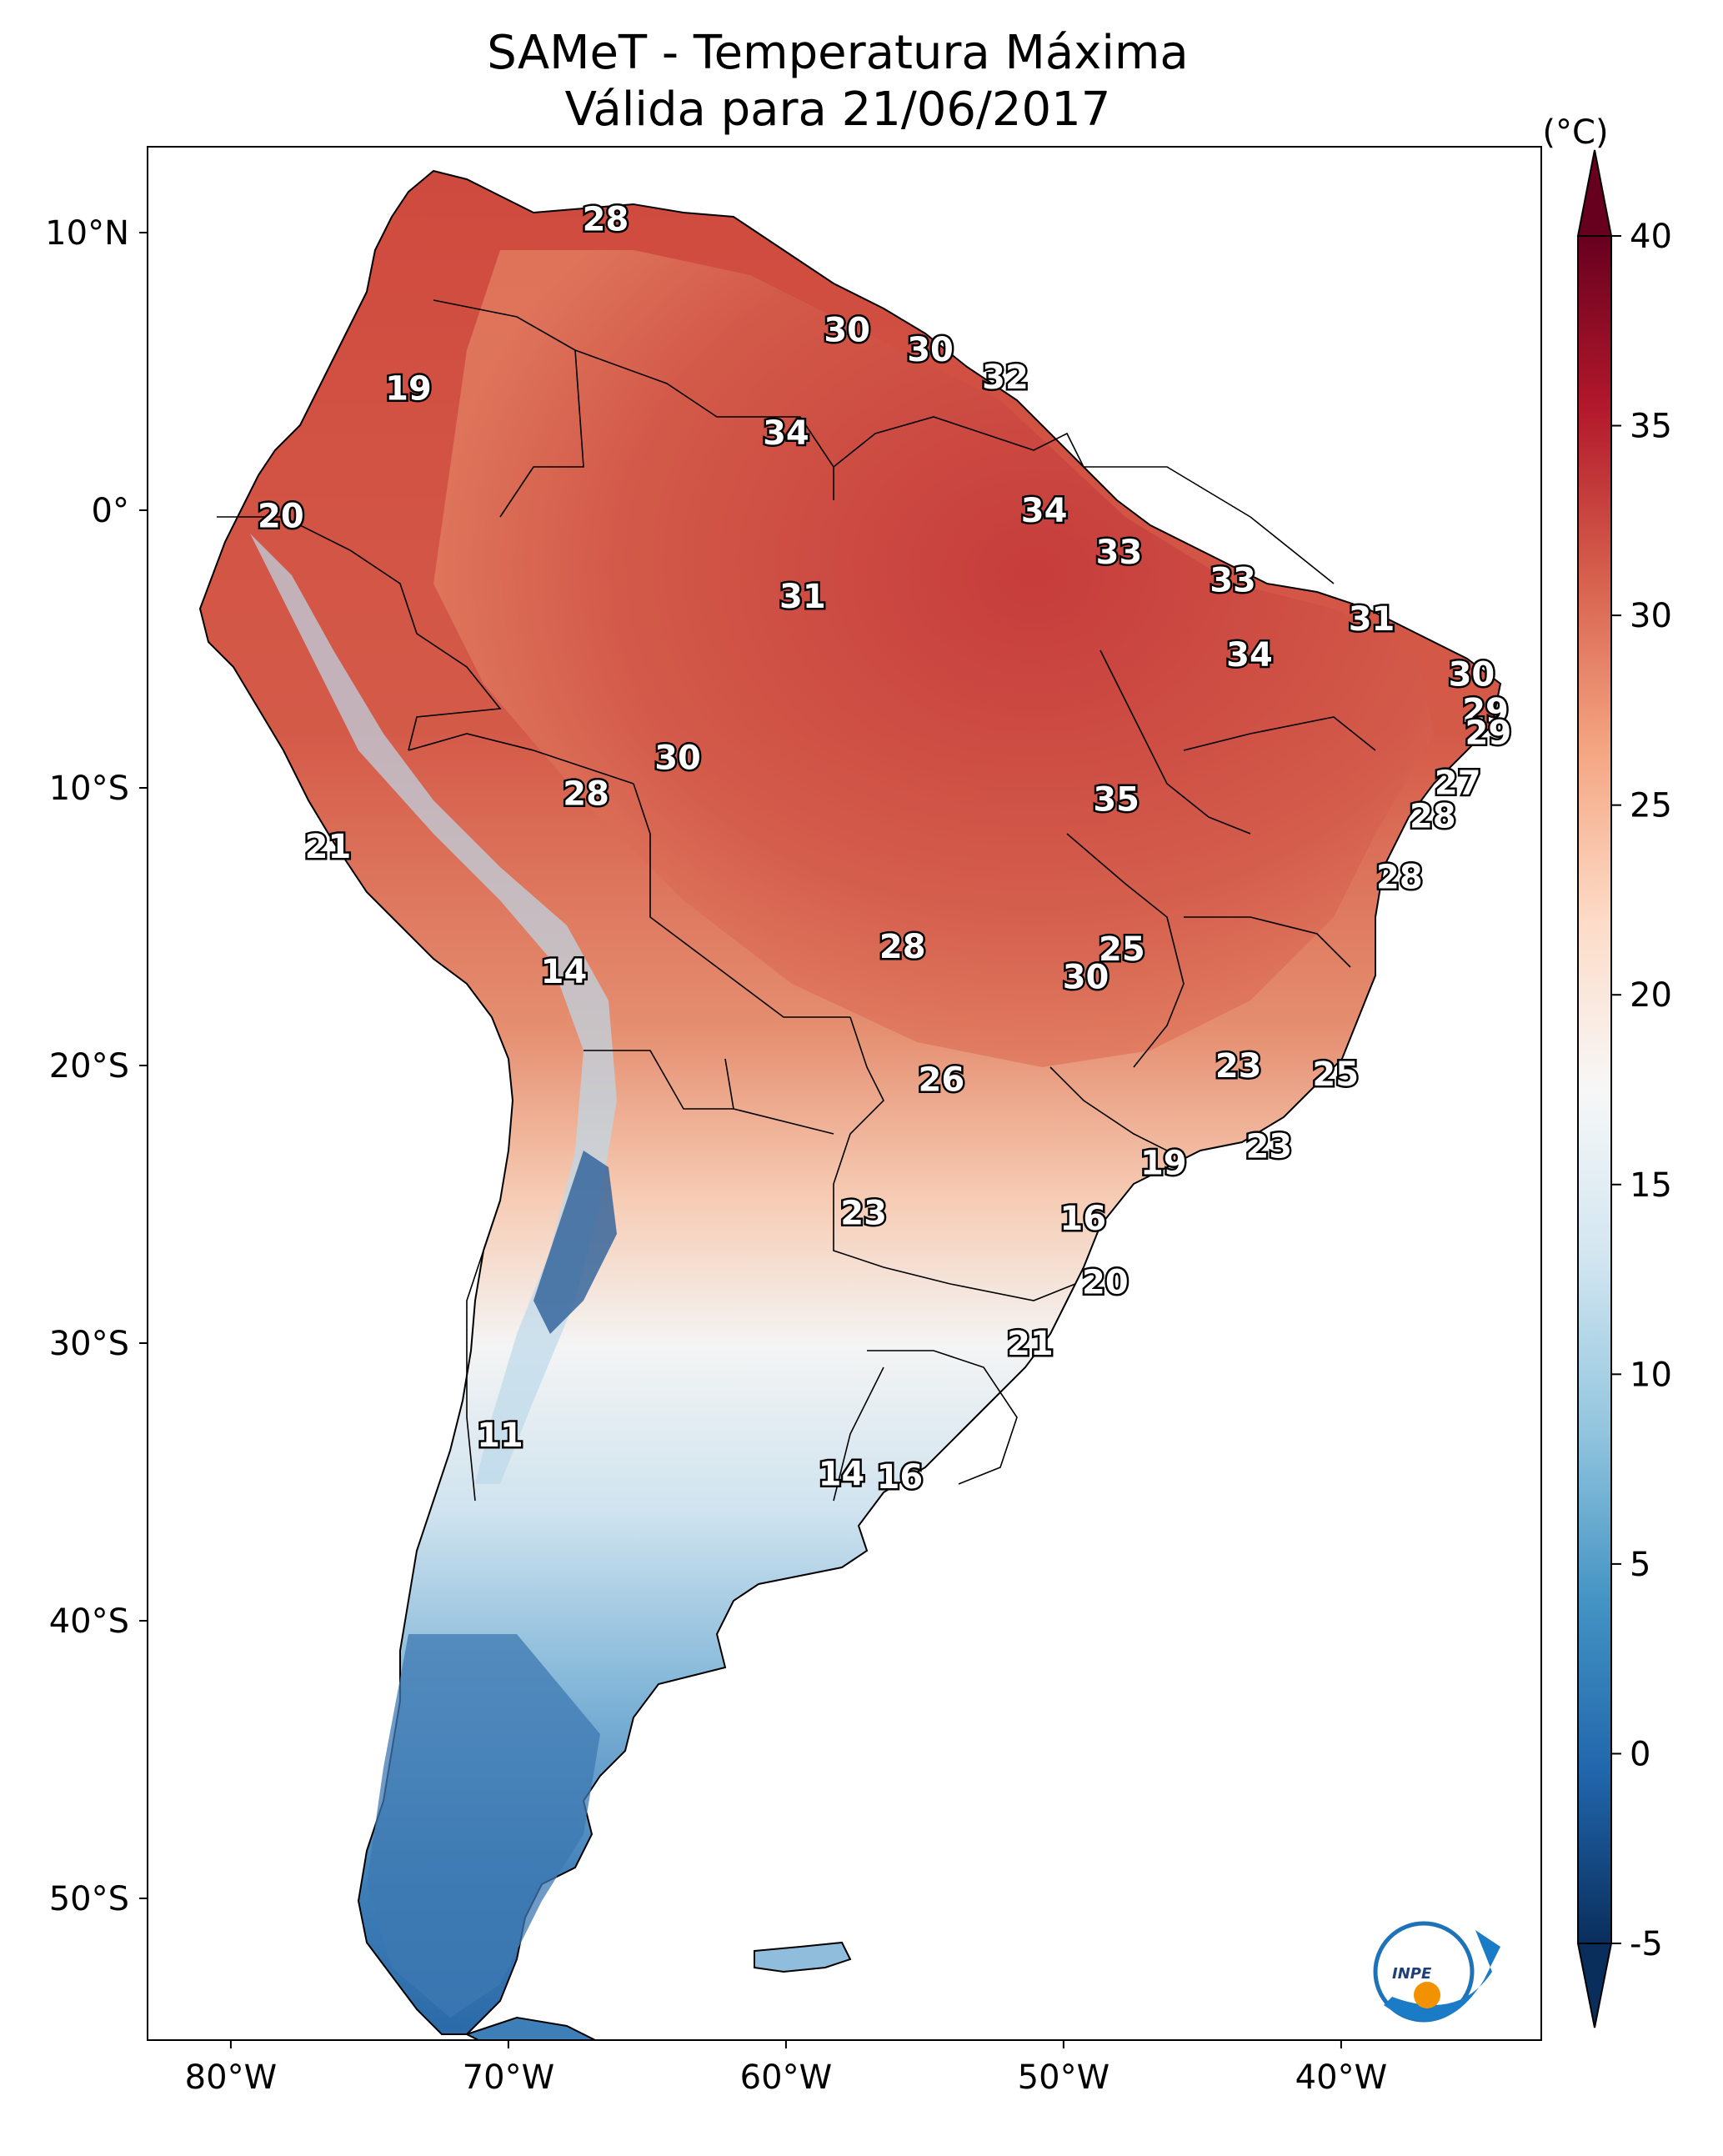  What do you see at coordinates (1427, 1995) in the screenshot?
I see `logo-sun-icon` at bounding box center [1427, 1995].